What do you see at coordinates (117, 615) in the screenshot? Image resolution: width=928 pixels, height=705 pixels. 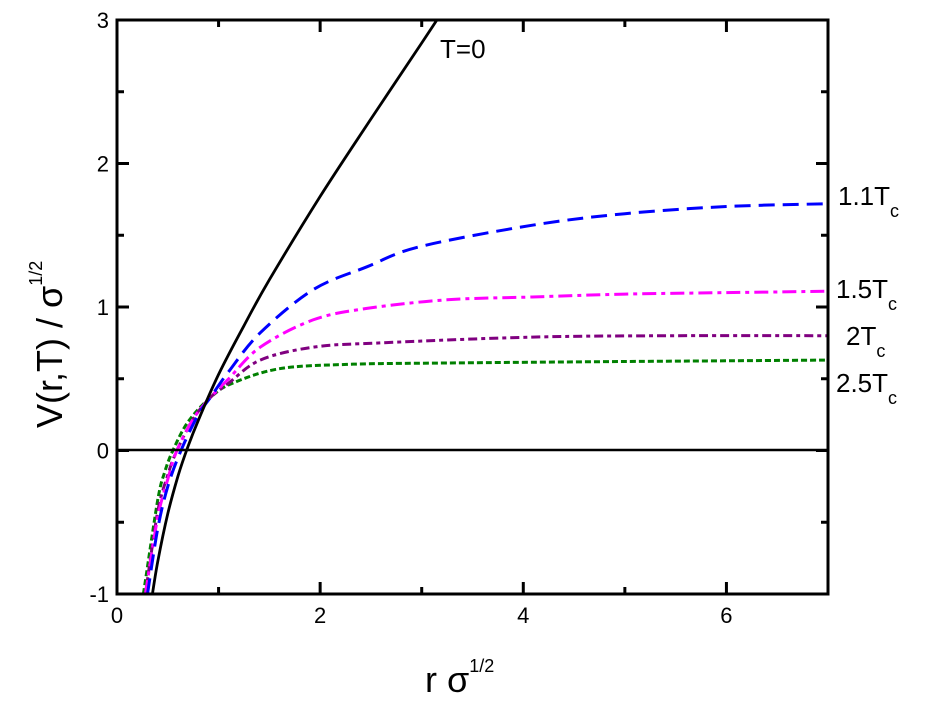 I see `x-tick-label: 0` at bounding box center [117, 615].